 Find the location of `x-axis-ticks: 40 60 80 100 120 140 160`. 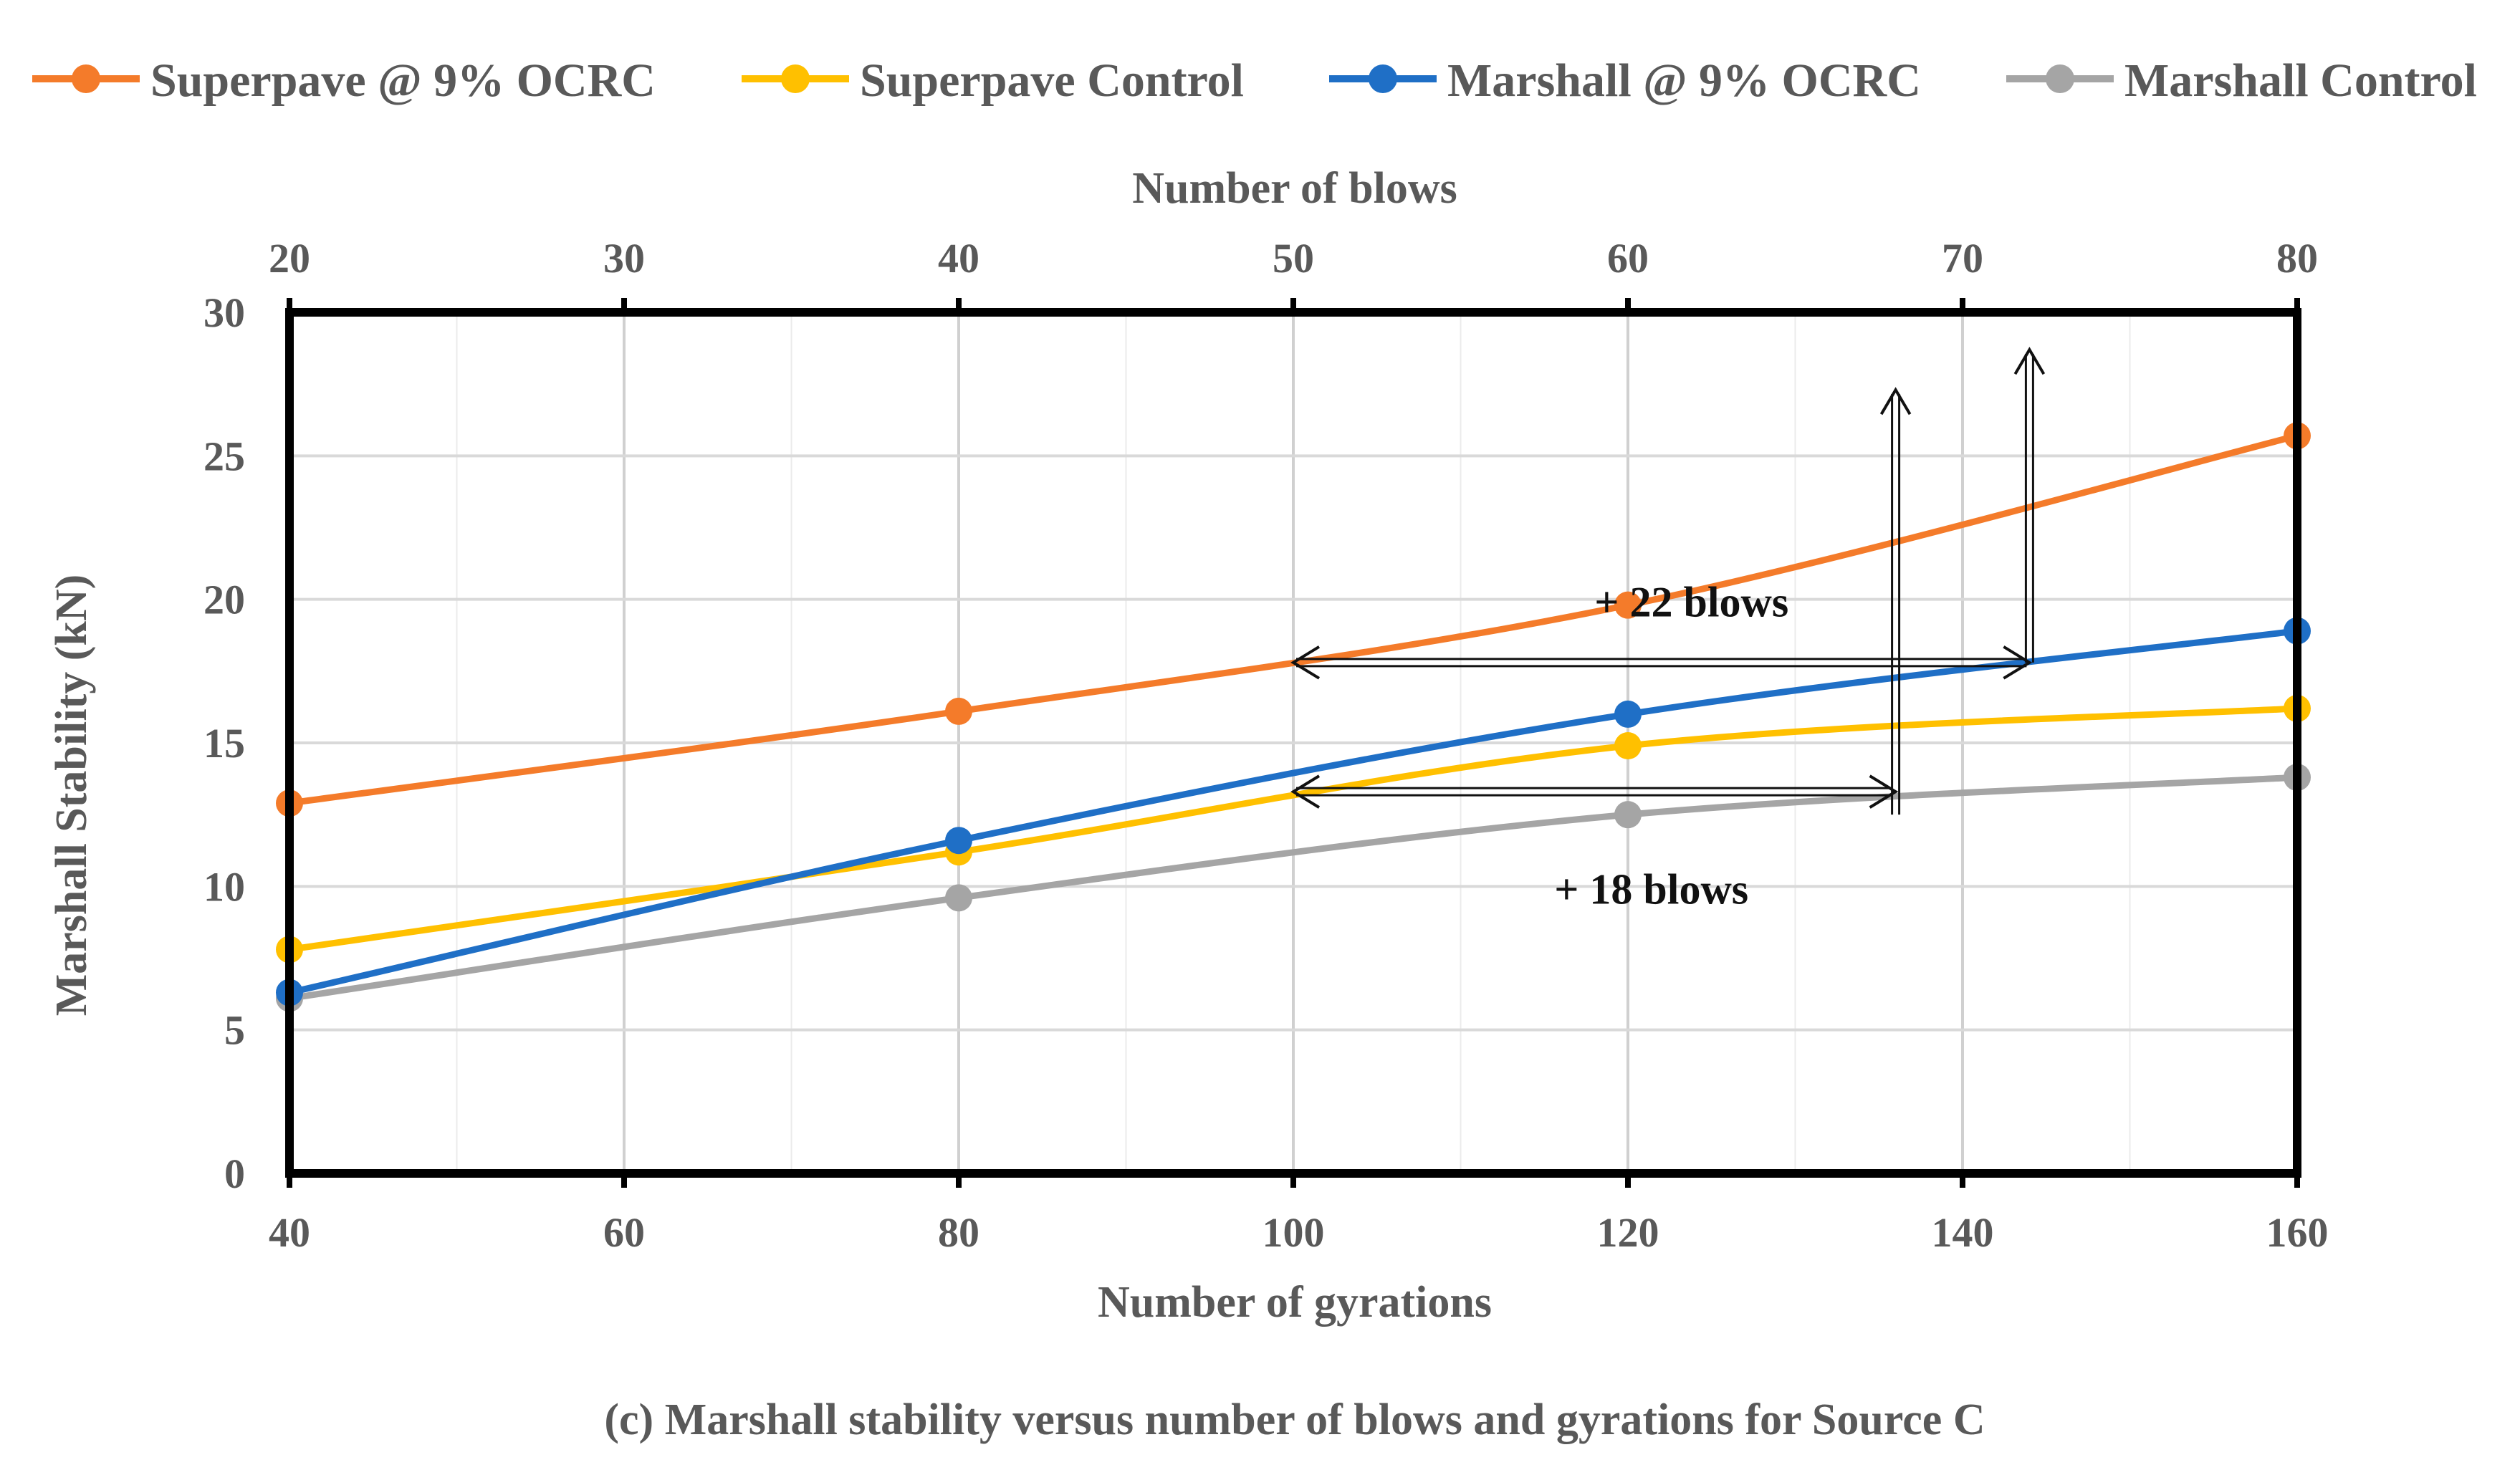

x-axis-ticks: 40 60 80 100 120 140 160 is located at coordinates (1299, 1214).